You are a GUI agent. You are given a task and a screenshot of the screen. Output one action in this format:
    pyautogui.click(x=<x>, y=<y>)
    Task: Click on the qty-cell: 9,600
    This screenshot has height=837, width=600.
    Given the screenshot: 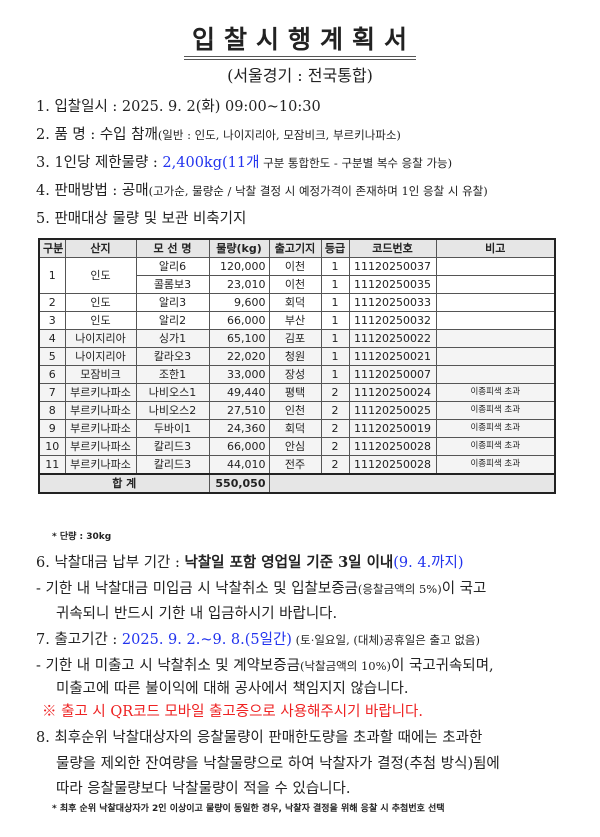 What is the action you would take?
    pyautogui.click(x=239, y=302)
    